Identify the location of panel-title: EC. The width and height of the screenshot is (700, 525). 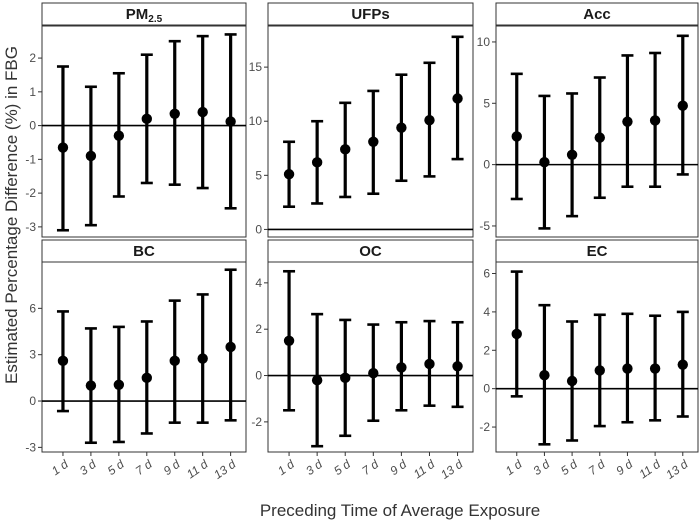
(597, 251).